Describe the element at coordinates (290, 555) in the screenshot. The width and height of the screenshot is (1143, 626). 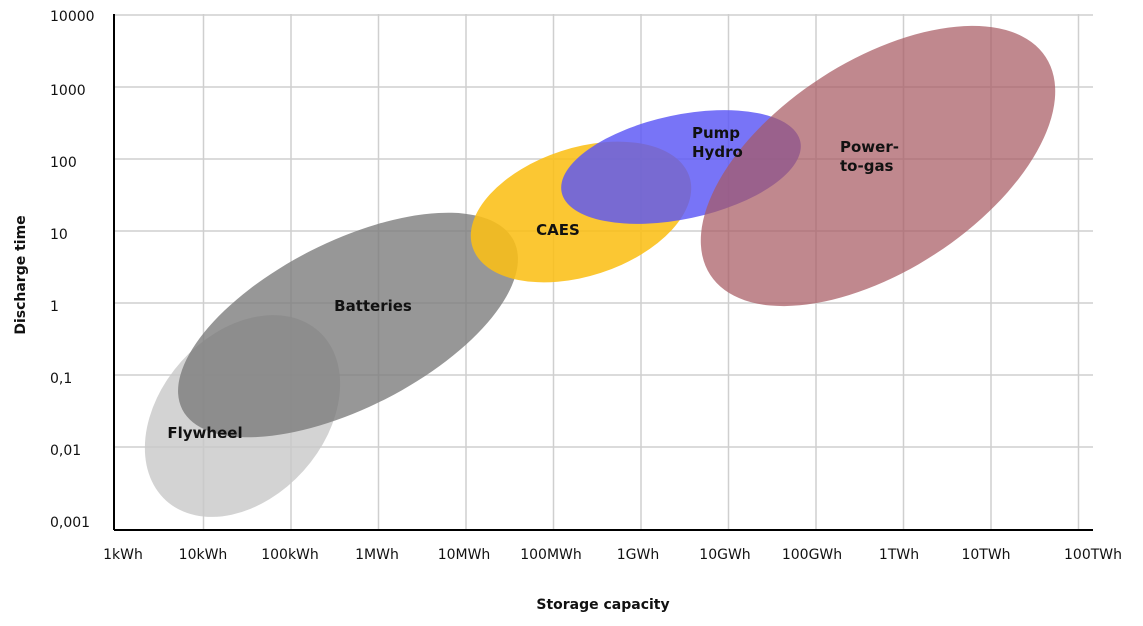
I see `x-tick-label: 100kWh` at that location.